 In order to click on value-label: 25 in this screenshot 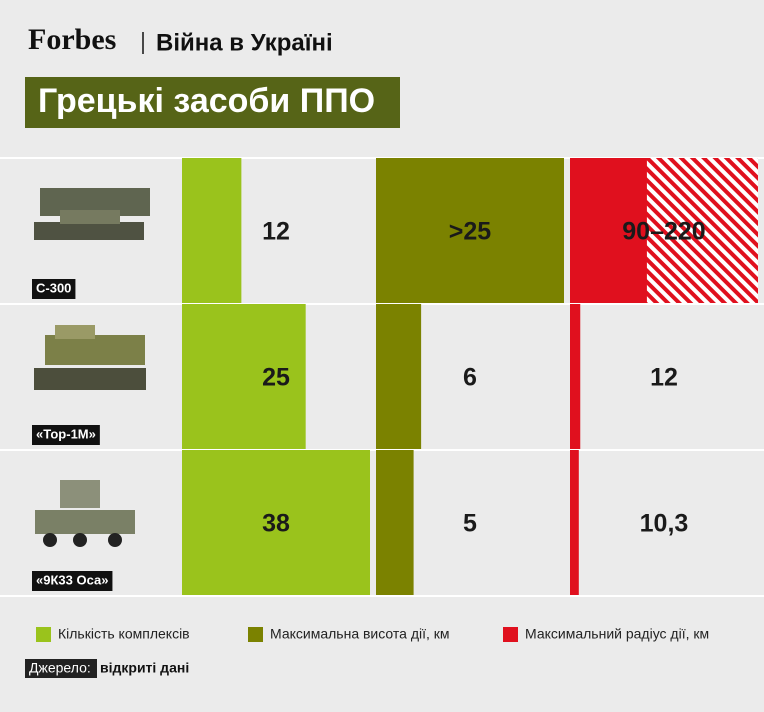, I will do `click(276, 378)`.